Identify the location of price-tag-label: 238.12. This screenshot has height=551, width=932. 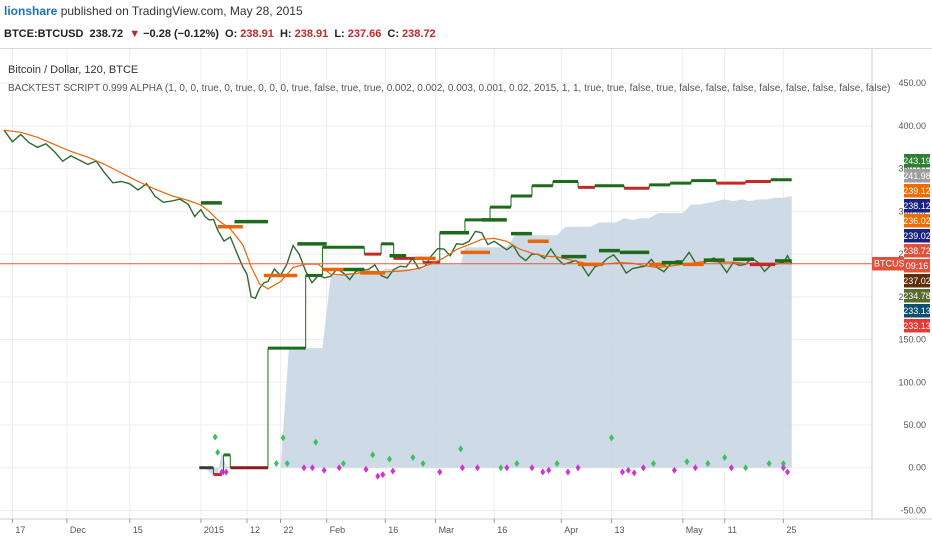
(917, 206).